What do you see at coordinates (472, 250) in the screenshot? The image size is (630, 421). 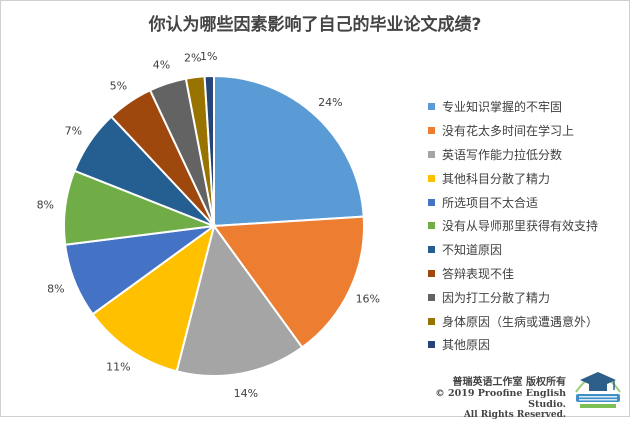 I see `legend-label: 不知道原因` at bounding box center [472, 250].